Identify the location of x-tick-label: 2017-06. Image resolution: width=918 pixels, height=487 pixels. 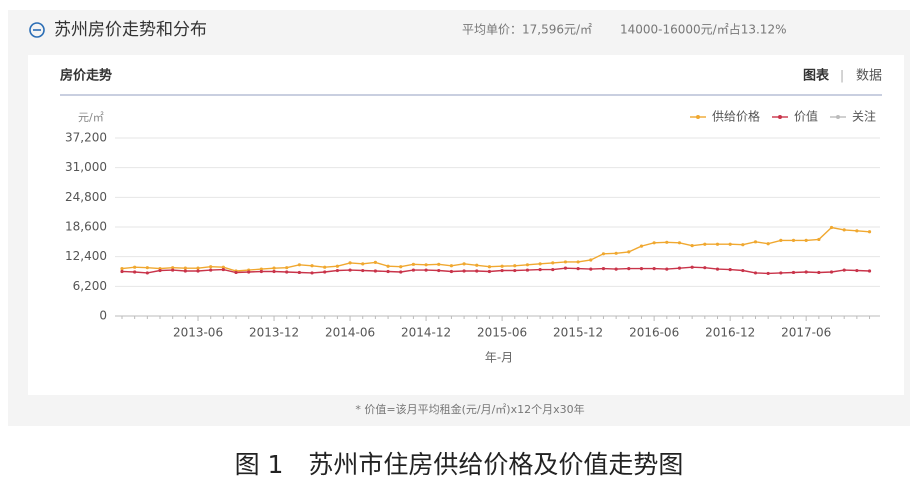
(806, 333).